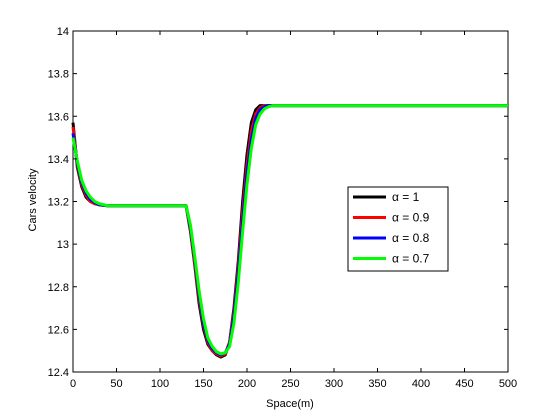 The width and height of the screenshot is (560, 420). I want to click on legend-label-1: α = 0.9, so click(411, 218).